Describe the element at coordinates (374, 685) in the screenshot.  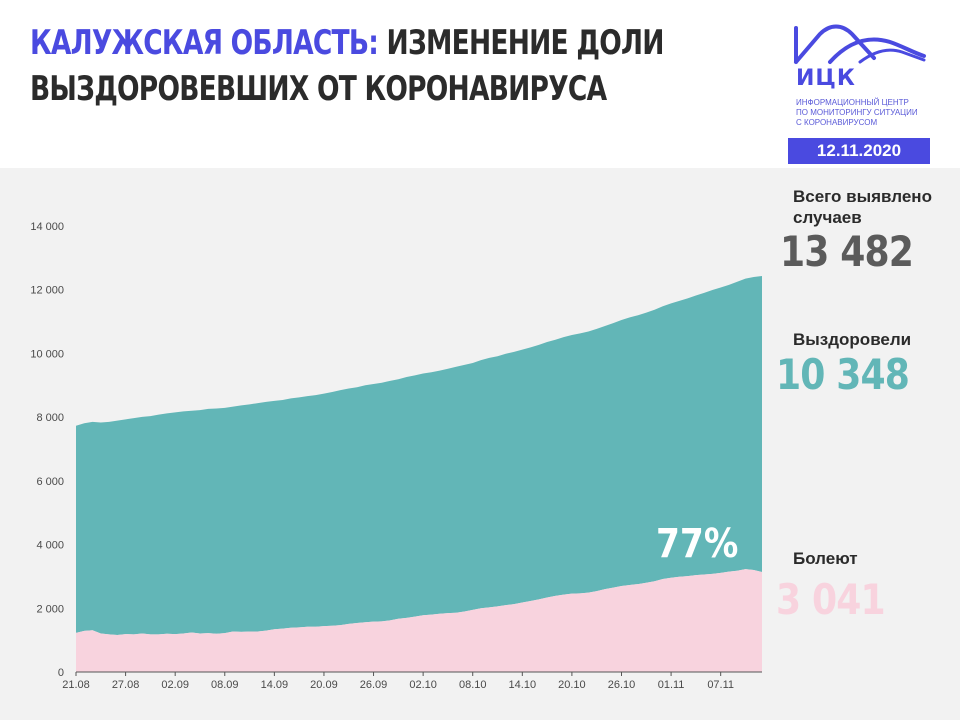
I see `x-tick-label: 26.09` at that location.